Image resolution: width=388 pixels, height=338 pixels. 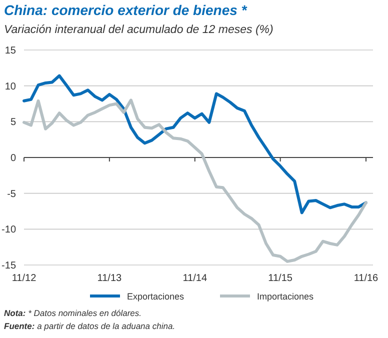 I want to click on chart-title: China: comercio exterior de bienes *, so click(x=126, y=10).